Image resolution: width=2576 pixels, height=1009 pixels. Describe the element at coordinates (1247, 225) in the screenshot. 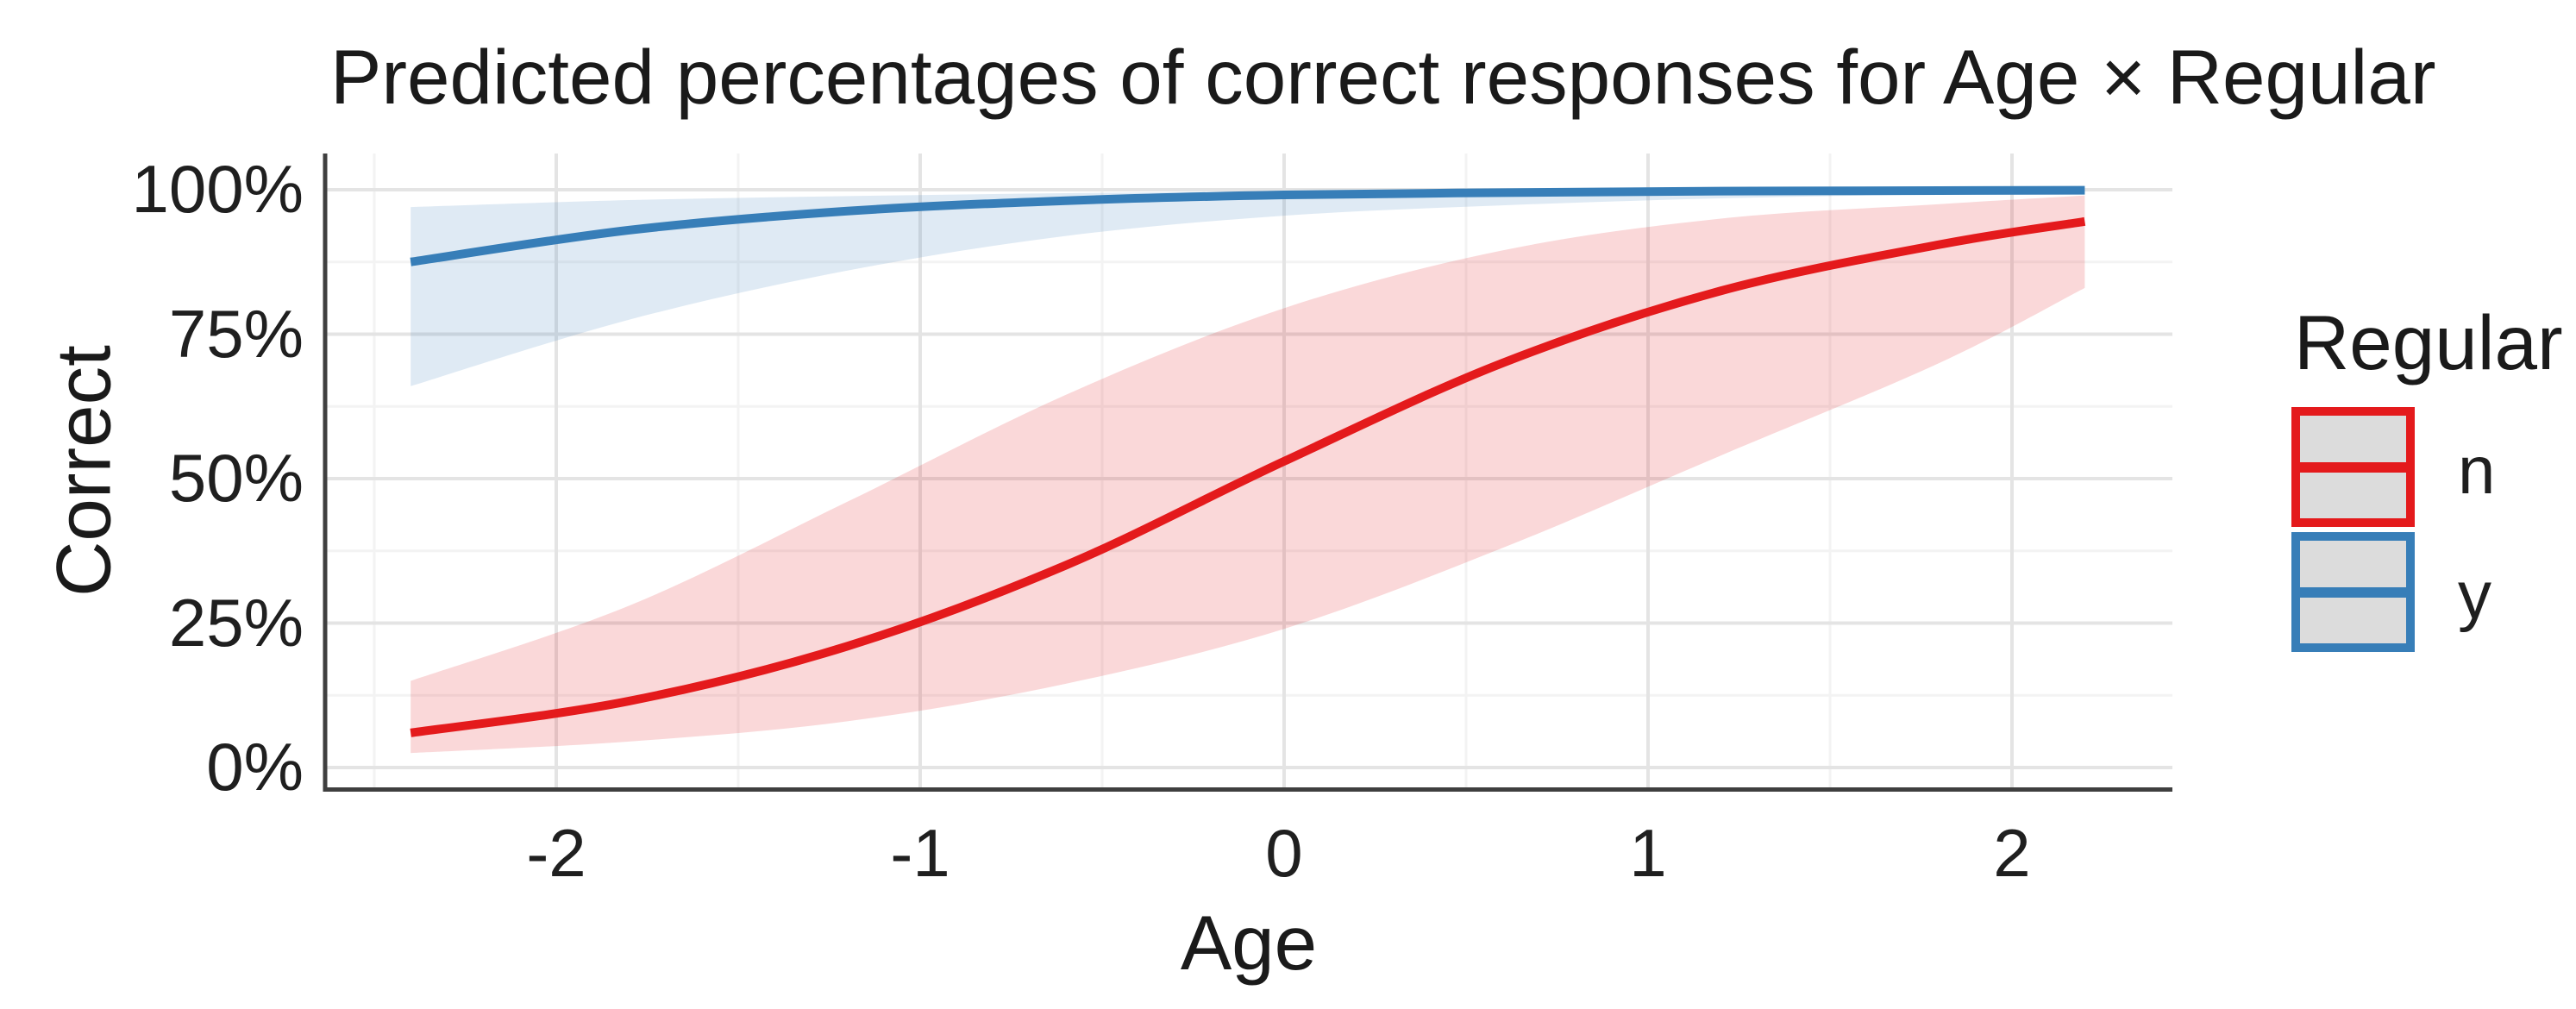

I see `curve-y` at that location.